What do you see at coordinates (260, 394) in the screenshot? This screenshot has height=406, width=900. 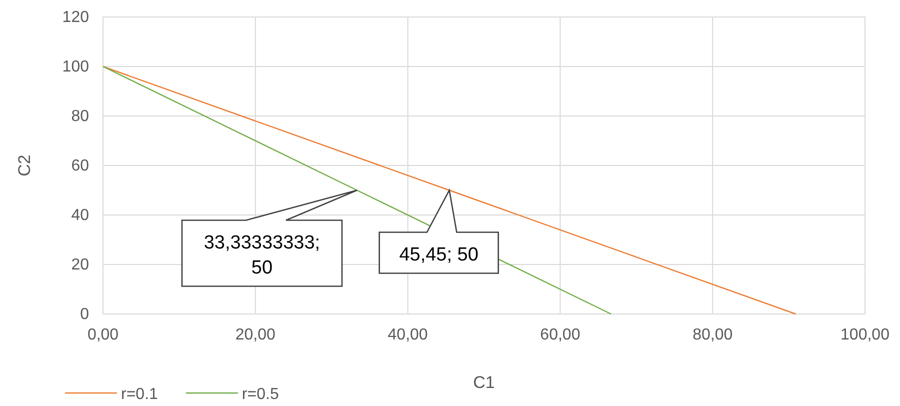 I see `legend-label: r=0.5` at bounding box center [260, 394].